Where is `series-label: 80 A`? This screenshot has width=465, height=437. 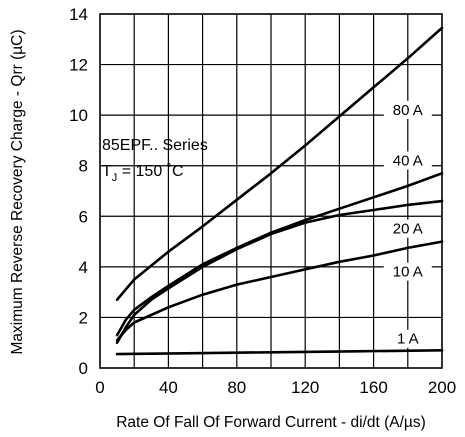 series-label: 80 A is located at coordinates (408, 110).